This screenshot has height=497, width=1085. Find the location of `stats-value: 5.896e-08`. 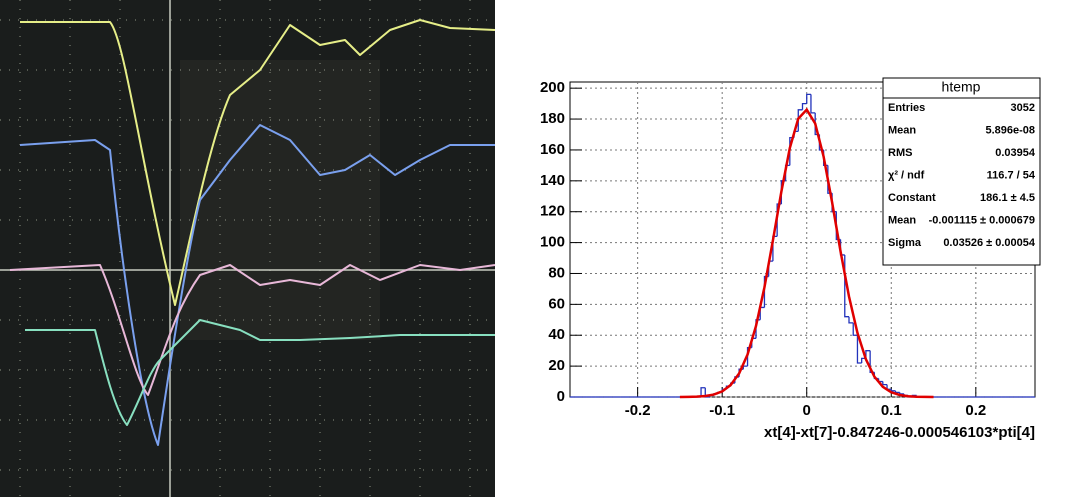

stats-value: 5.896e-08 is located at coordinates (1010, 130).